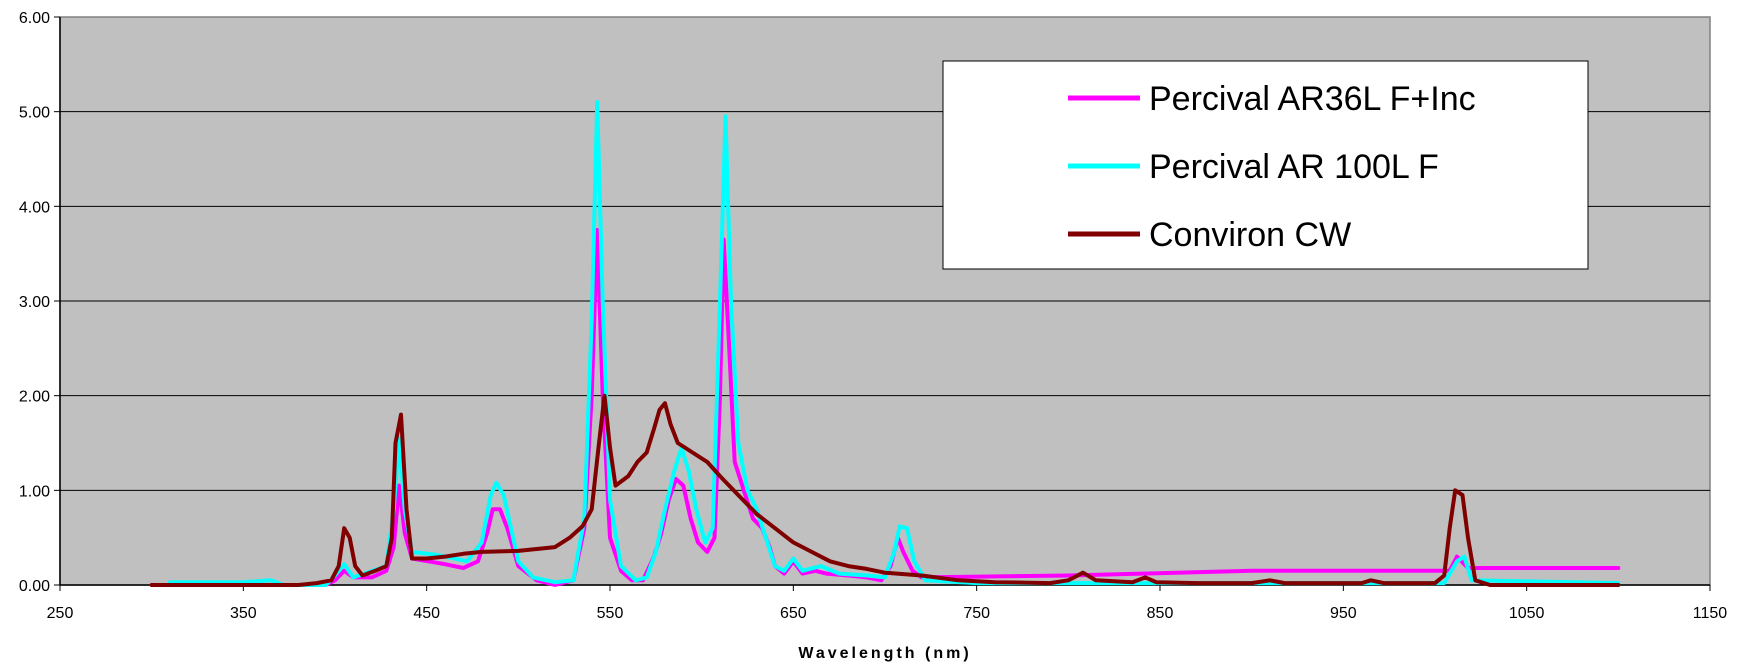  Describe the element at coordinates (610, 613) in the screenshot. I see `x-tick-label: 550` at that location.